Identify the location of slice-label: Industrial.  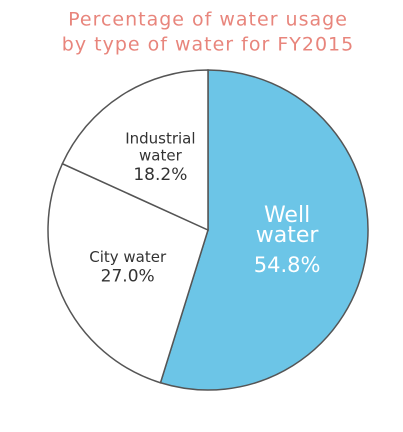
(160, 138).